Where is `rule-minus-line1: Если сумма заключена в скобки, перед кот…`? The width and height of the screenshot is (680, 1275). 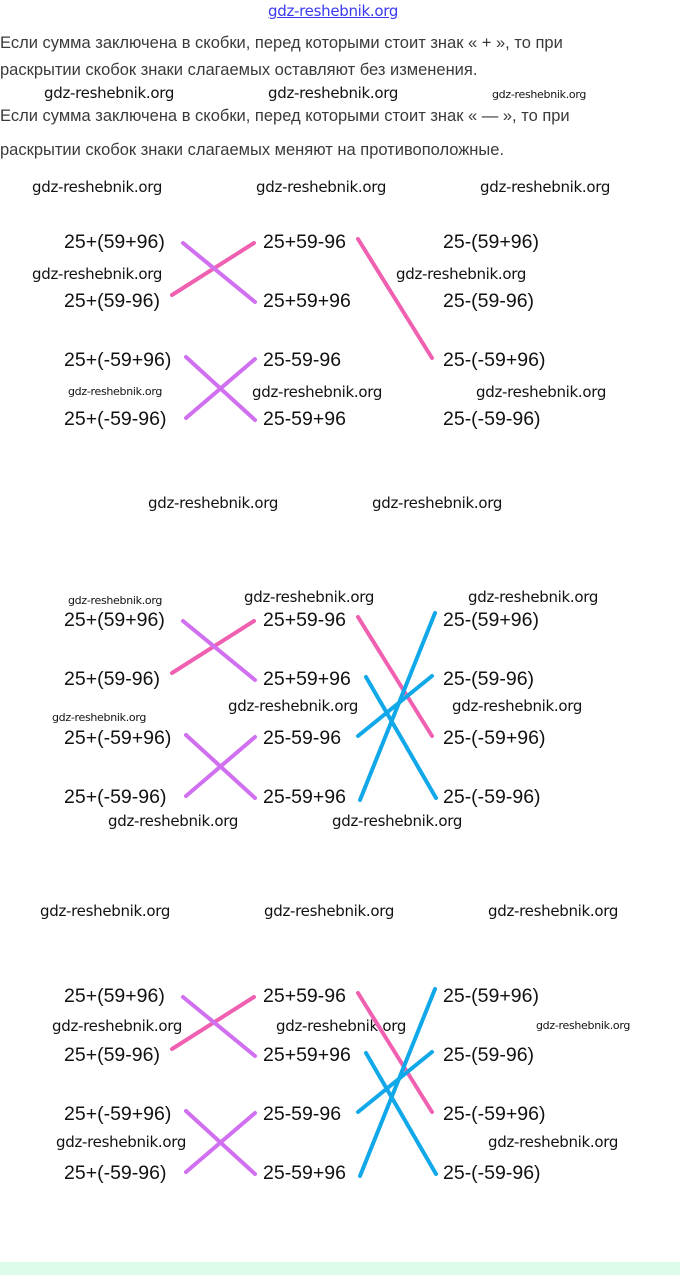 rule-minus-line1: Если сумма заключена в скобки, перед кот… is located at coordinates (285, 116).